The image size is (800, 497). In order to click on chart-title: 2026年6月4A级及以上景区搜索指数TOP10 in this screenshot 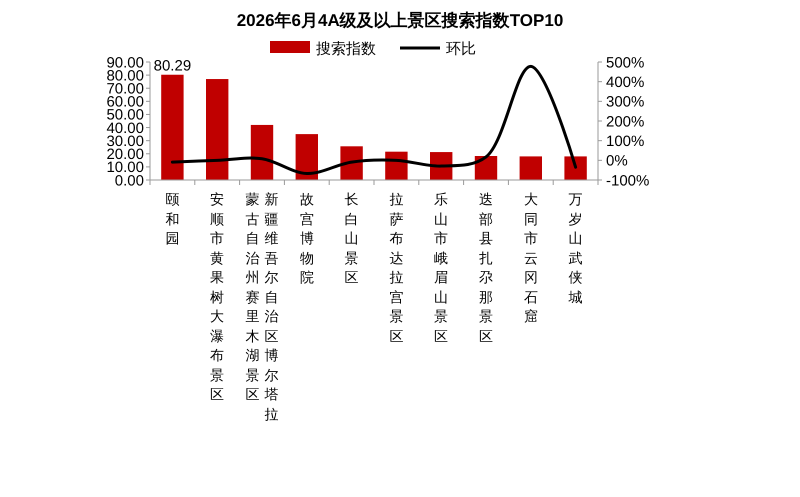, I will do `click(400, 20)`.